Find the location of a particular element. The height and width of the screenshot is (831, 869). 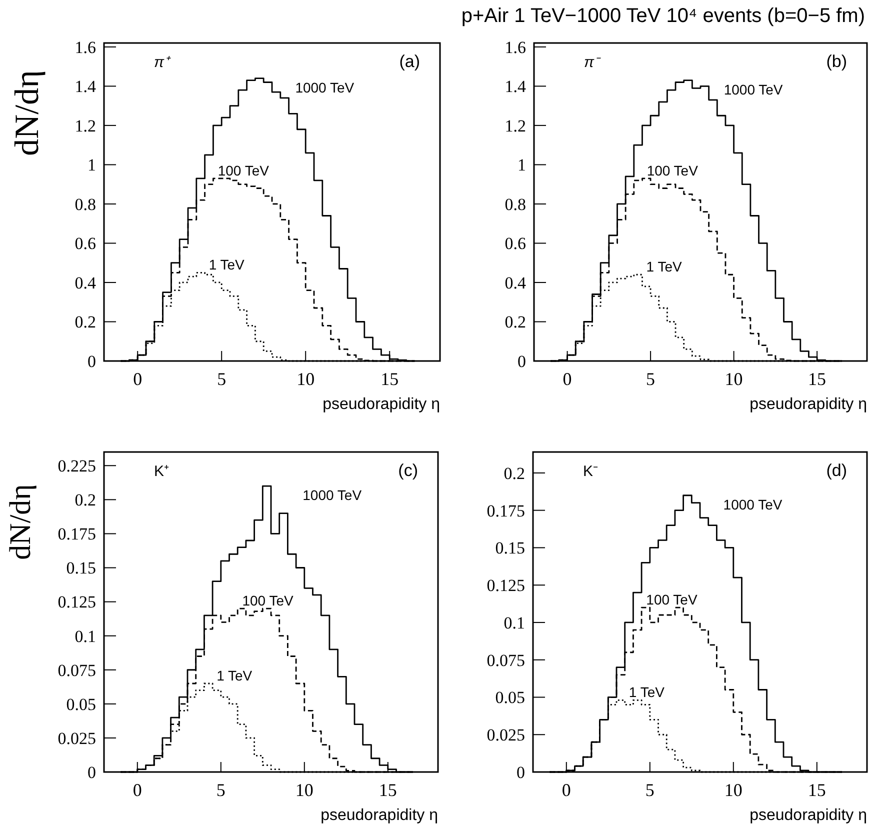

annotation: (d) is located at coordinates (836, 470).